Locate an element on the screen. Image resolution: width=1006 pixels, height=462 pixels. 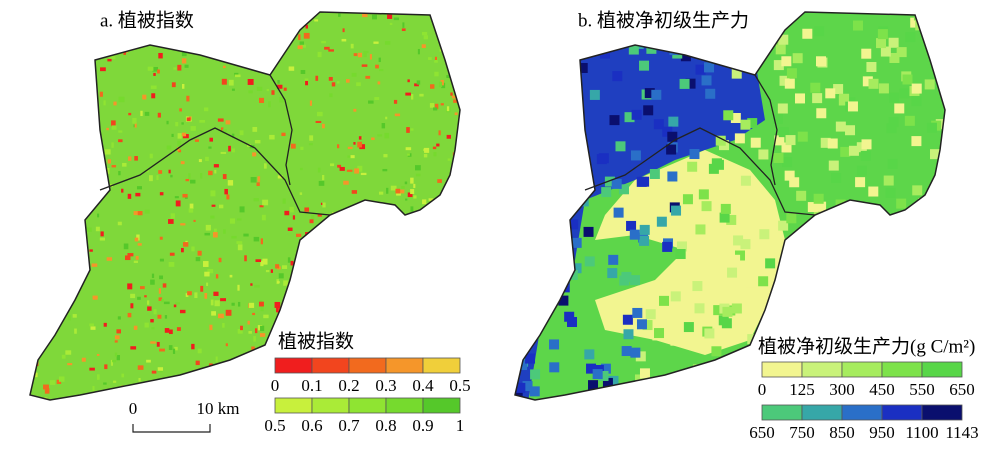
legend-label: 850 is located at coordinates (842, 432).